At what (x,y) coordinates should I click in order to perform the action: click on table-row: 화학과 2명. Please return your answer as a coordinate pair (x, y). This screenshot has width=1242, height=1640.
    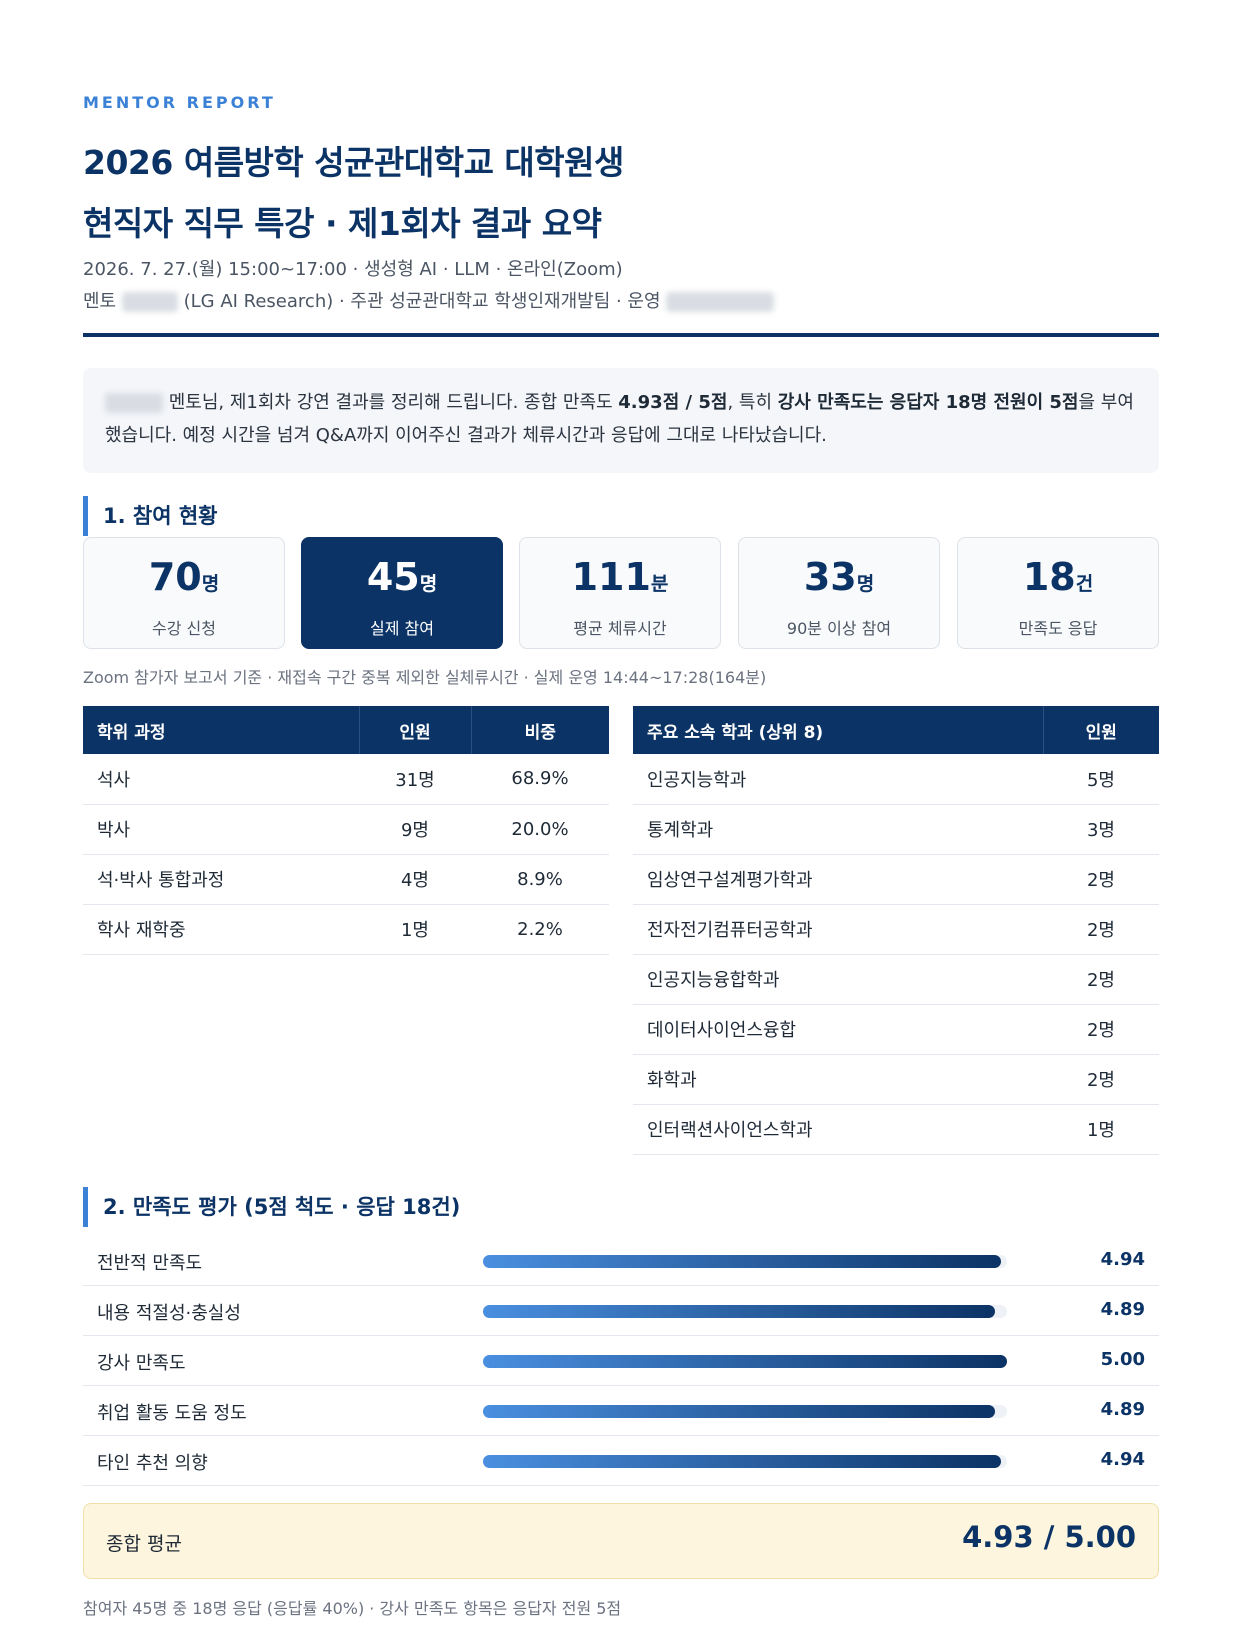
    Looking at the image, I should click on (896, 1079).